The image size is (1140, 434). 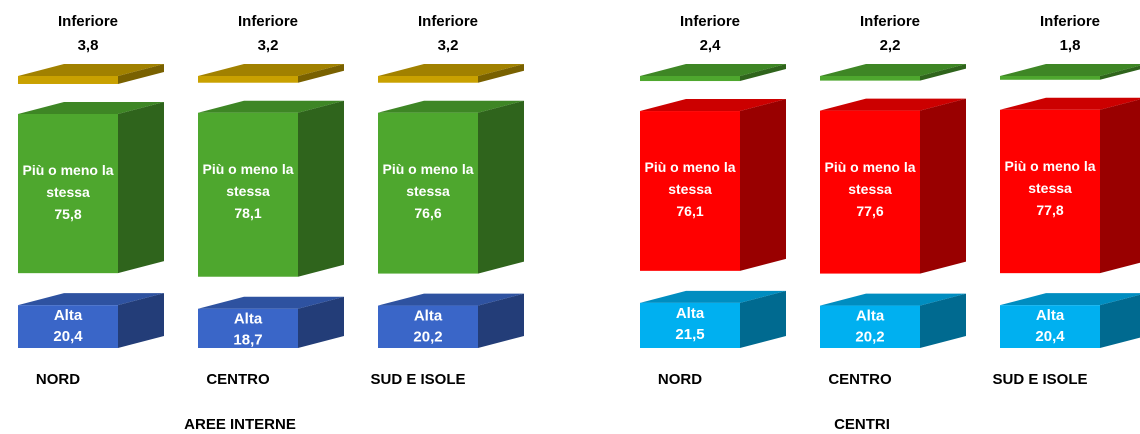 What do you see at coordinates (448, 45) in the screenshot?
I see `value-label: 3,2` at bounding box center [448, 45].